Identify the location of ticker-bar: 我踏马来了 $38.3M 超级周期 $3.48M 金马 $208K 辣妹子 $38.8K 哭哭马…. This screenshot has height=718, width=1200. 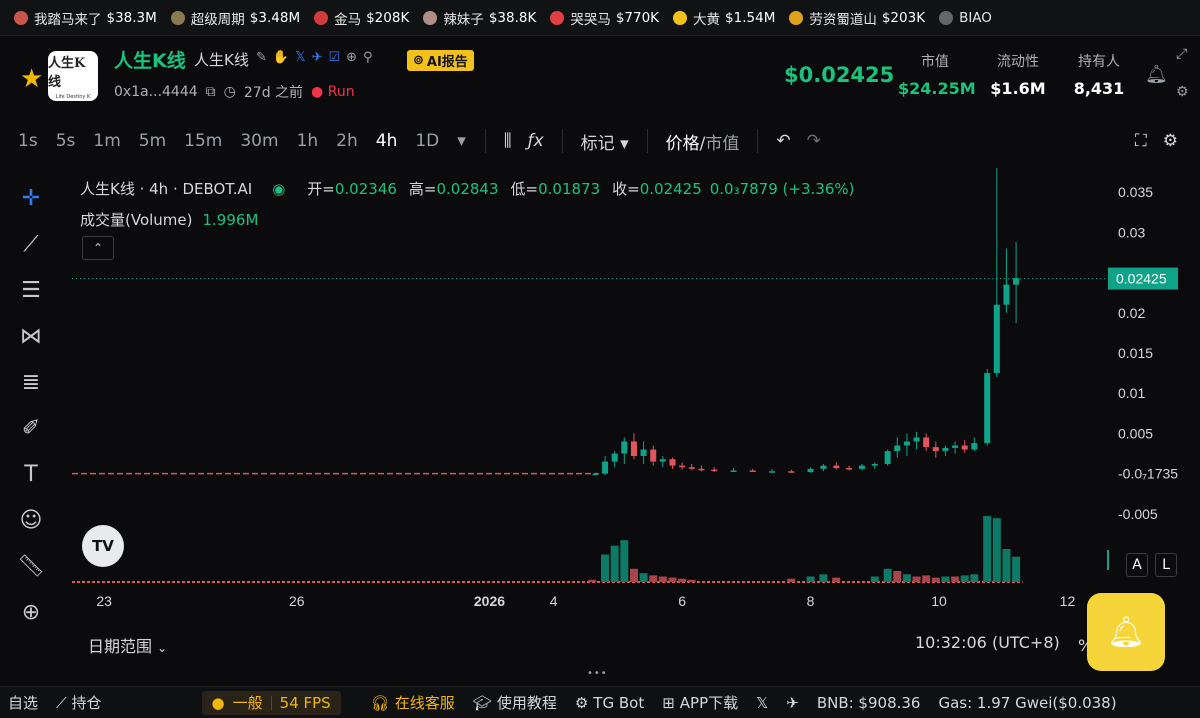
(600, 18).